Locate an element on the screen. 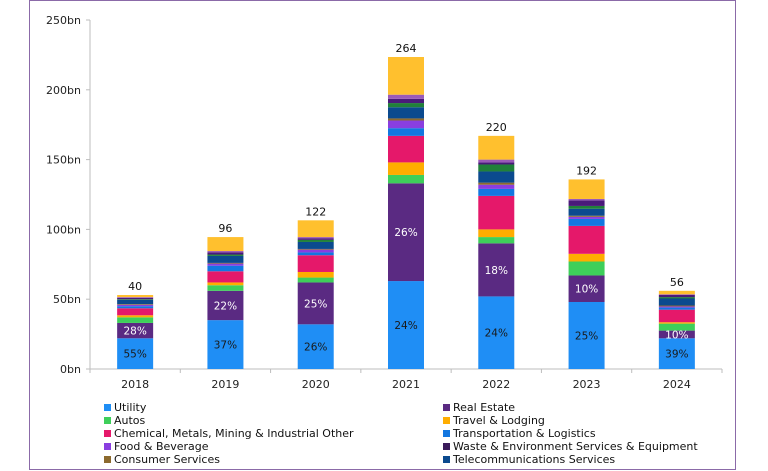 Image resolution: width=768 pixels, height=471 pixels. x-axis: 2018 2019 2020 2021 2022 2023 2024 is located at coordinates (406, 379).